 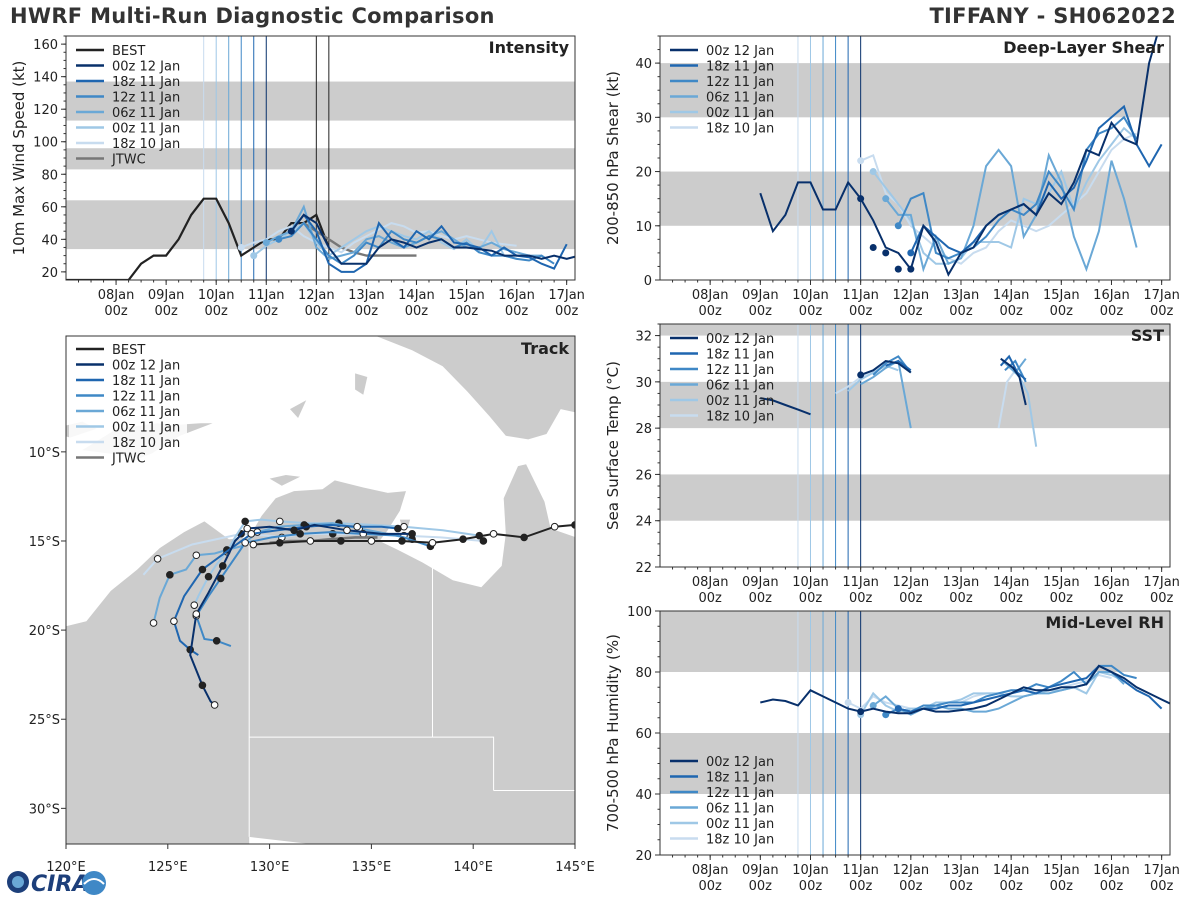 I want to click on state-border, so click(x=463, y=763).